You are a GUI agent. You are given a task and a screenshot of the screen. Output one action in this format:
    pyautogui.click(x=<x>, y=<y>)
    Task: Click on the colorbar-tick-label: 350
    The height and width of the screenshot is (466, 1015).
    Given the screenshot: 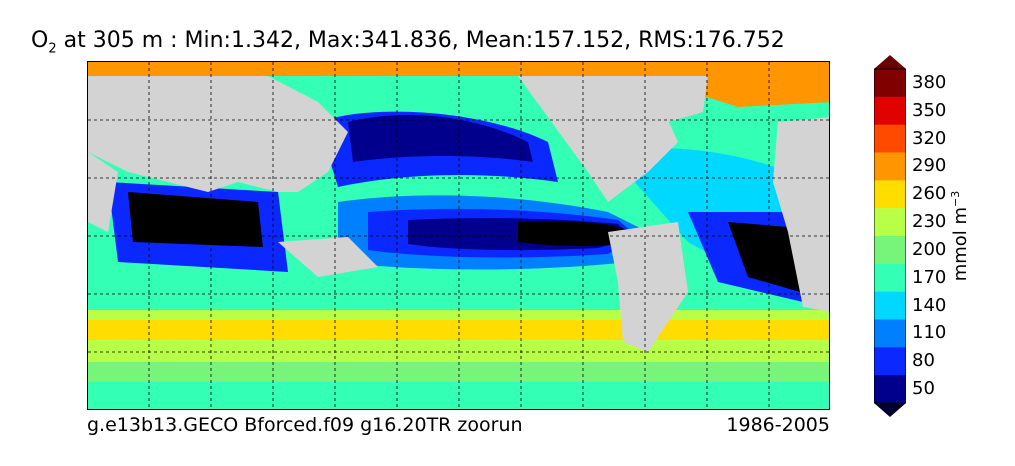 What is the action you would take?
    pyautogui.click(x=929, y=110)
    